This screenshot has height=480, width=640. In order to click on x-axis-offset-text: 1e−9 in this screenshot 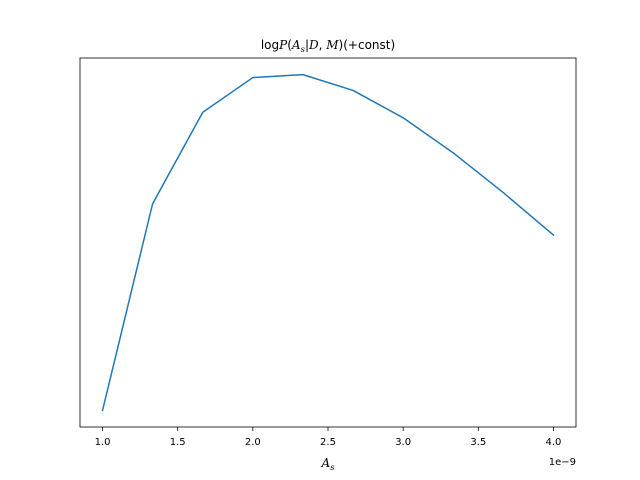, I will do `click(562, 462)`.